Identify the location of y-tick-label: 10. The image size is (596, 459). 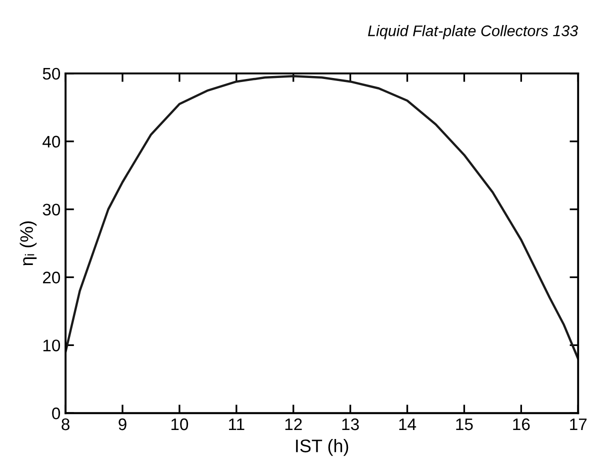
(51, 346).